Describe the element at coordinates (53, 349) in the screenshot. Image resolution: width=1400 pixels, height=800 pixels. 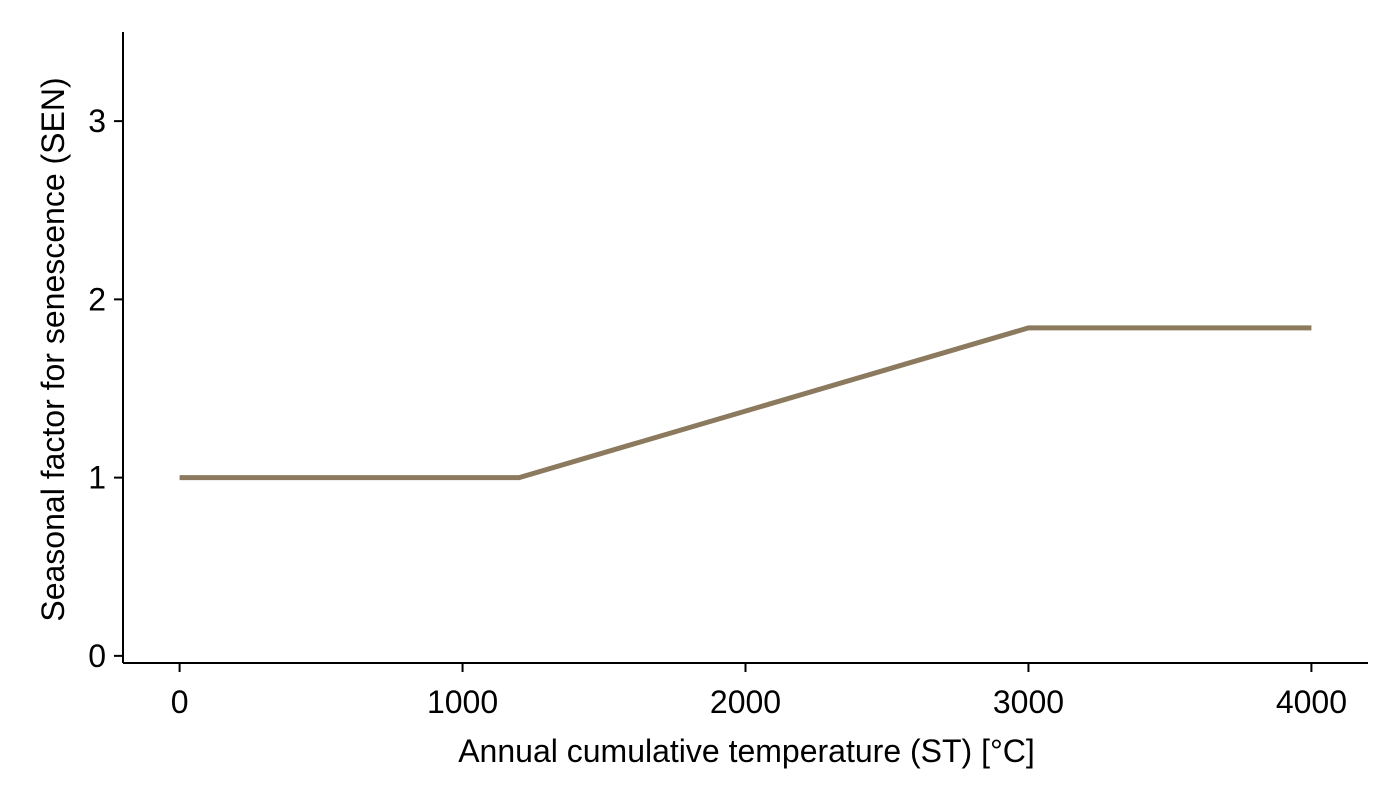
I see `y-axis-title: Seasonal factor for senescence (SEN)` at that location.